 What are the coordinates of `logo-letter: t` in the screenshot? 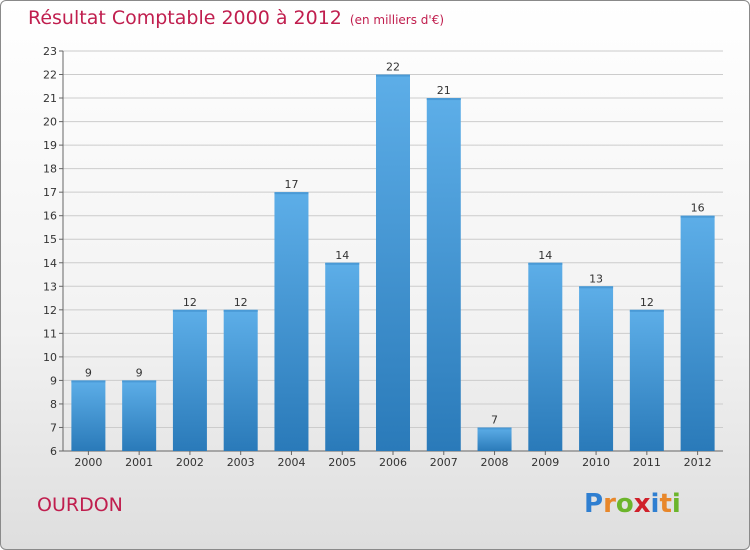 It's located at (665, 504).